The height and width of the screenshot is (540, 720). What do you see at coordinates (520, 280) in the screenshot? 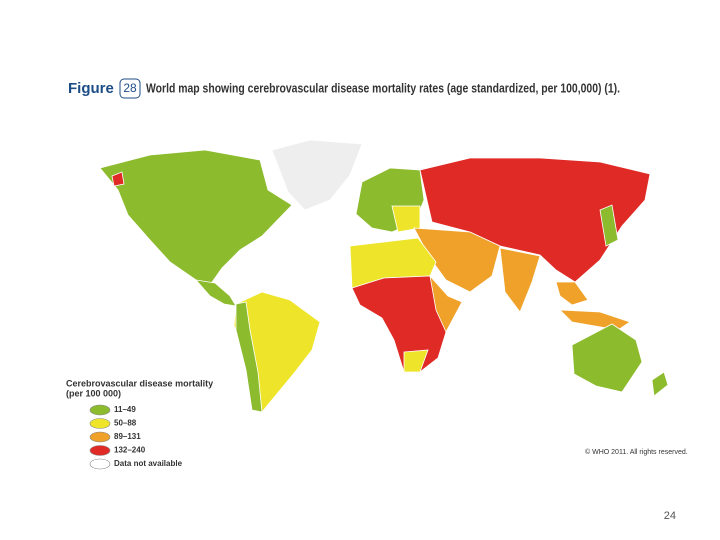
I see `south-asia` at bounding box center [520, 280].